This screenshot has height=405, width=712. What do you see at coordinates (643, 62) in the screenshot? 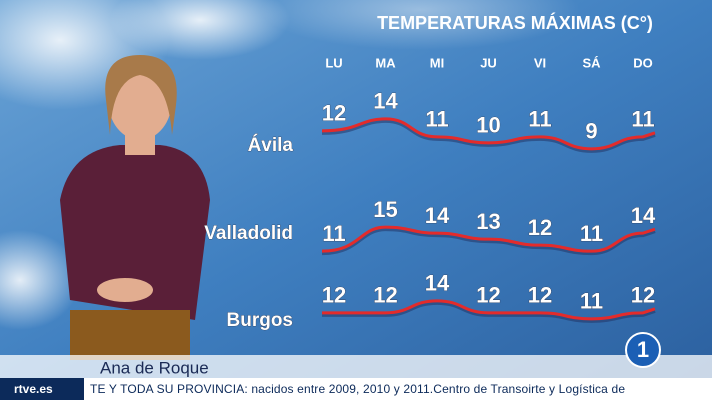
I see `day-label: DO` at bounding box center [643, 62].